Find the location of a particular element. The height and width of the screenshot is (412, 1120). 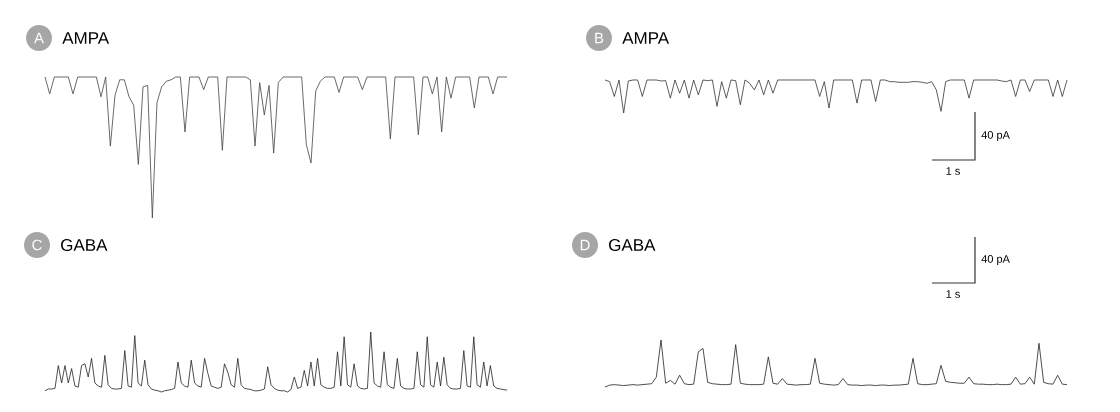

chart-subtitle: A is located at coordinates (39, 38).